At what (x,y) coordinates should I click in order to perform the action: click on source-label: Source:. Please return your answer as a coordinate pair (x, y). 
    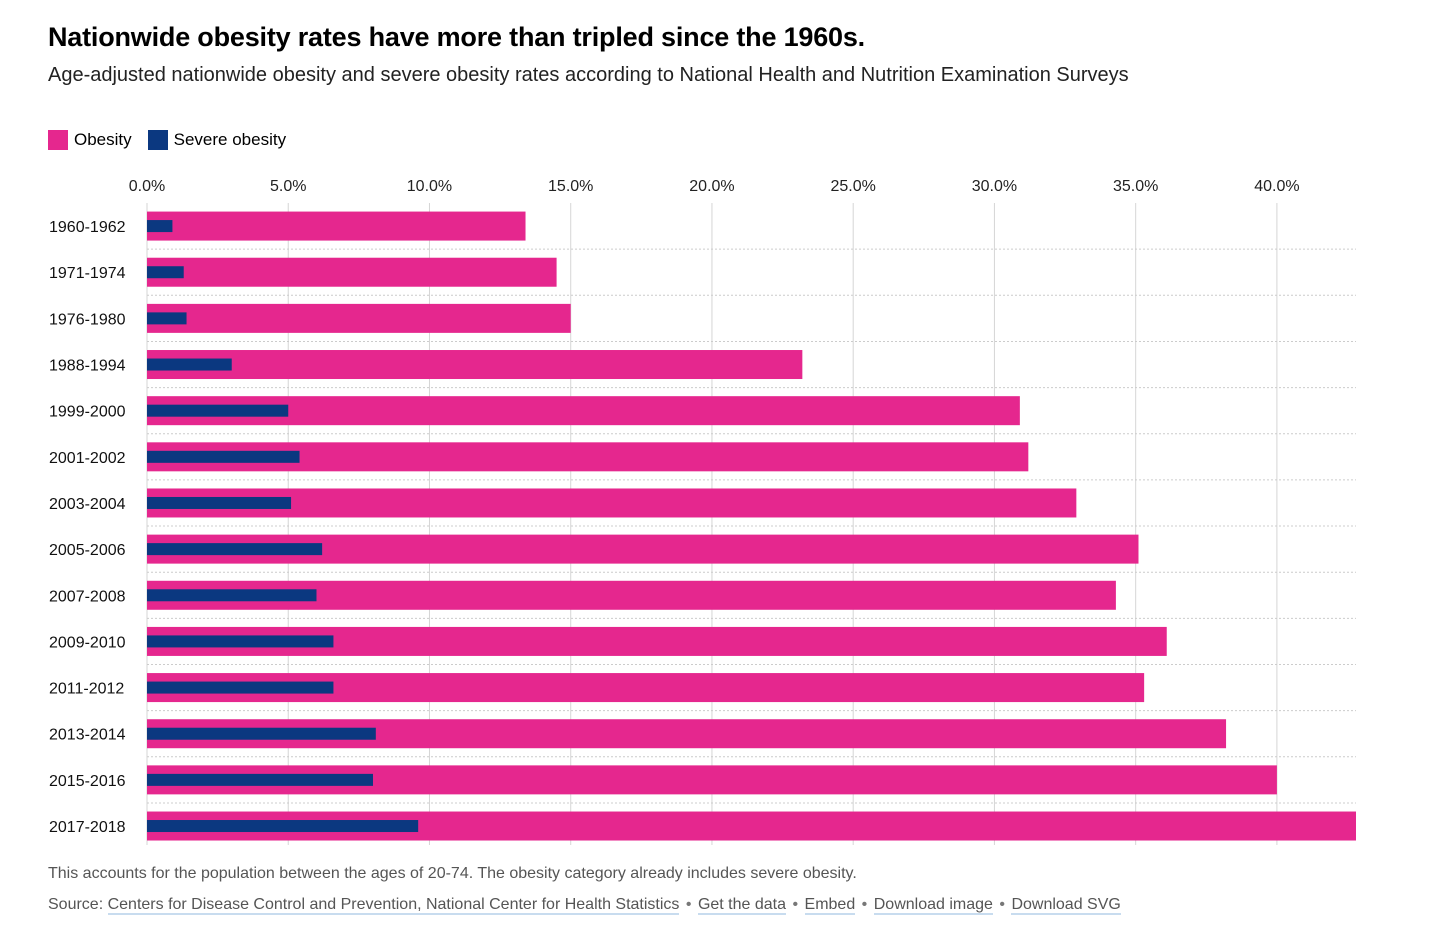
    Looking at the image, I should click on (76, 904).